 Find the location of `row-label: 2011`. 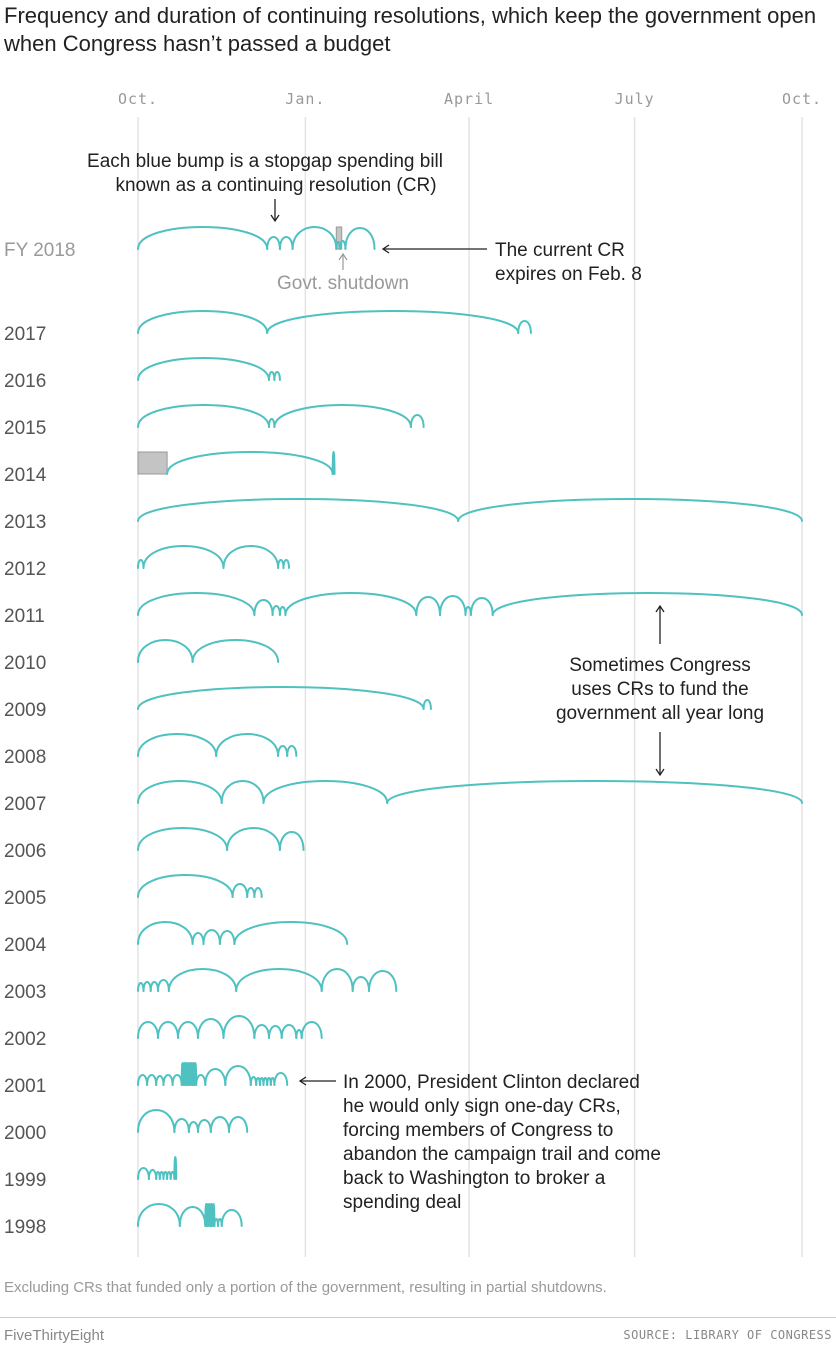

row-label: 2011 is located at coordinates (24, 616).